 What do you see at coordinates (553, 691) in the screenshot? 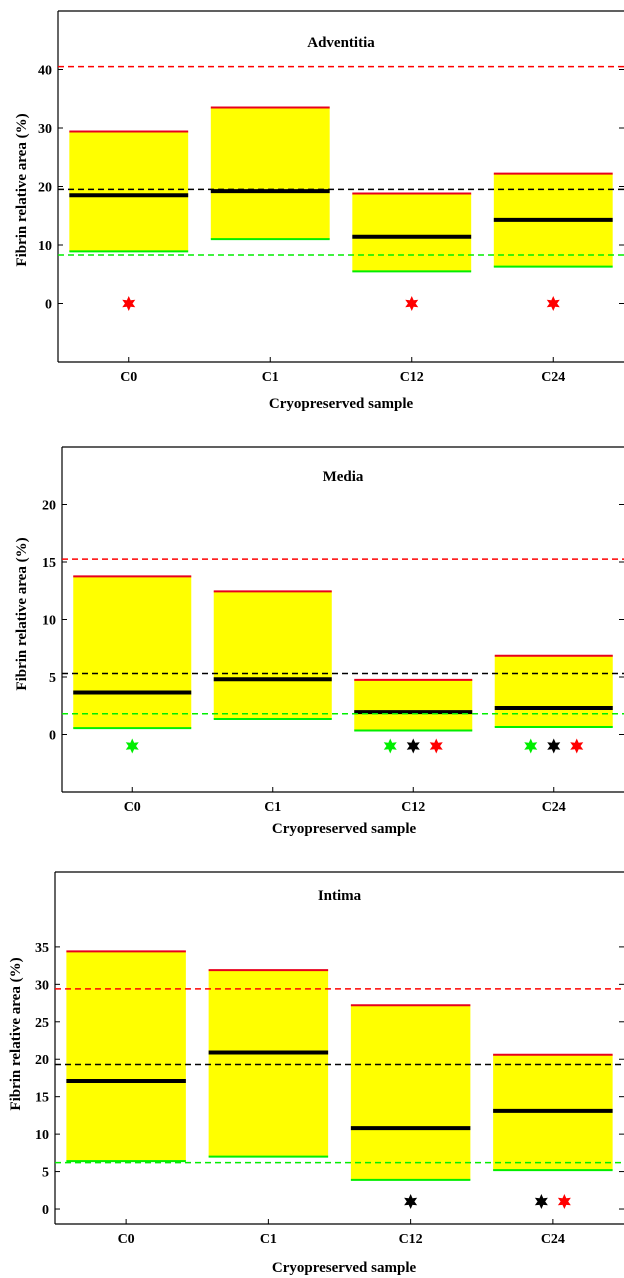
I see `range-box-C24` at bounding box center [553, 691].